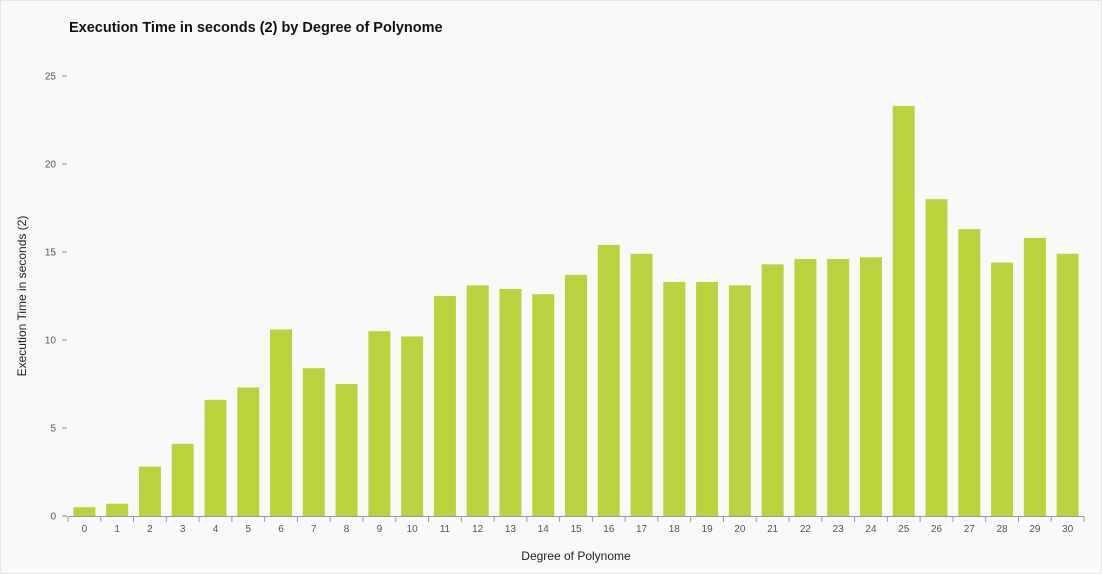  I want to click on x-tick-label: 12, so click(478, 529).